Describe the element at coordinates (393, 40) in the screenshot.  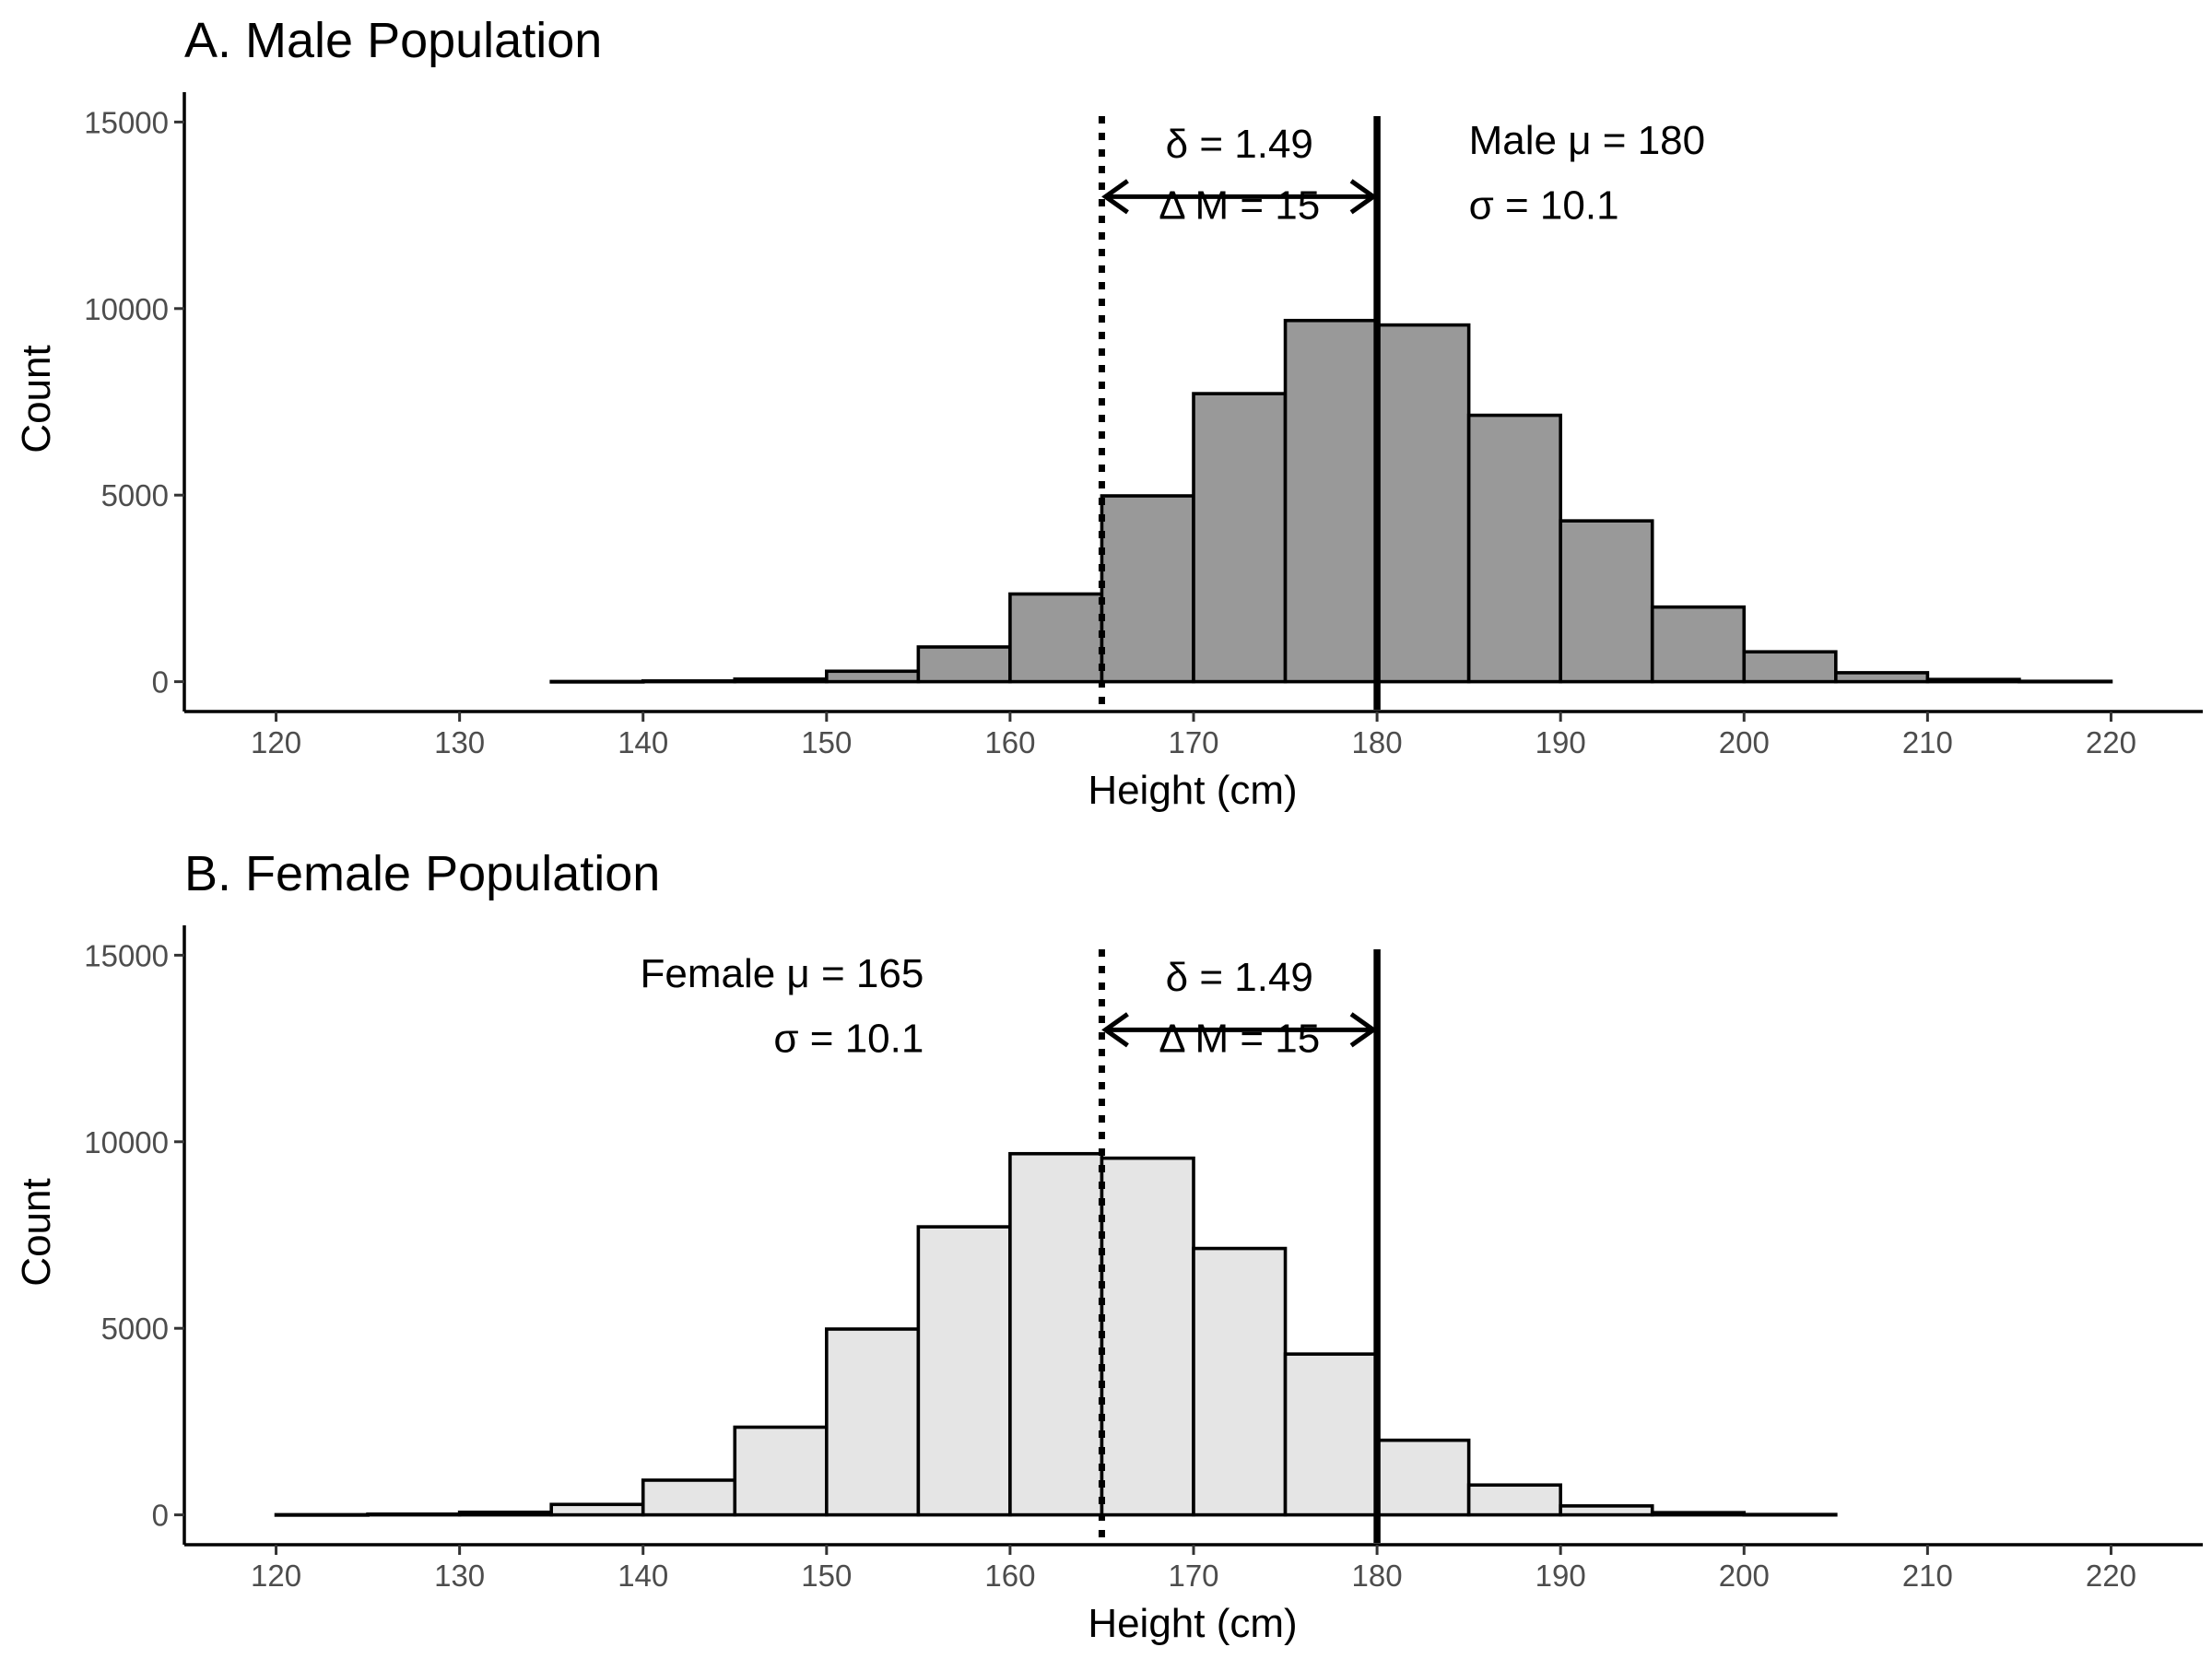
I see `panel-title: A. Male Population` at that location.